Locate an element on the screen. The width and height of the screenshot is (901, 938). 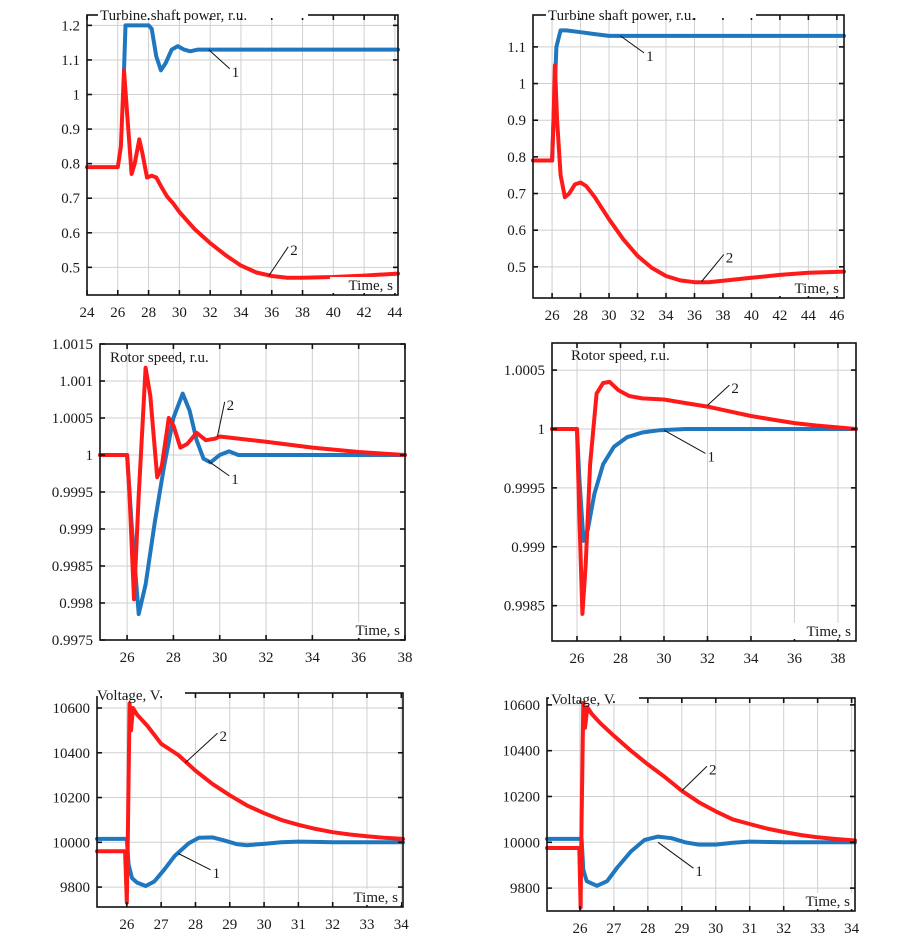
x-tick-label: 29 is located at coordinates (681, 929).